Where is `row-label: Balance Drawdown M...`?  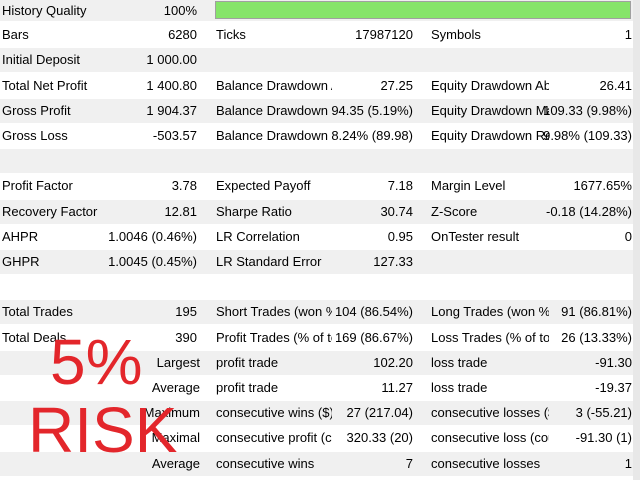
row-label: Balance Drawdown M... is located at coordinates (274, 110).